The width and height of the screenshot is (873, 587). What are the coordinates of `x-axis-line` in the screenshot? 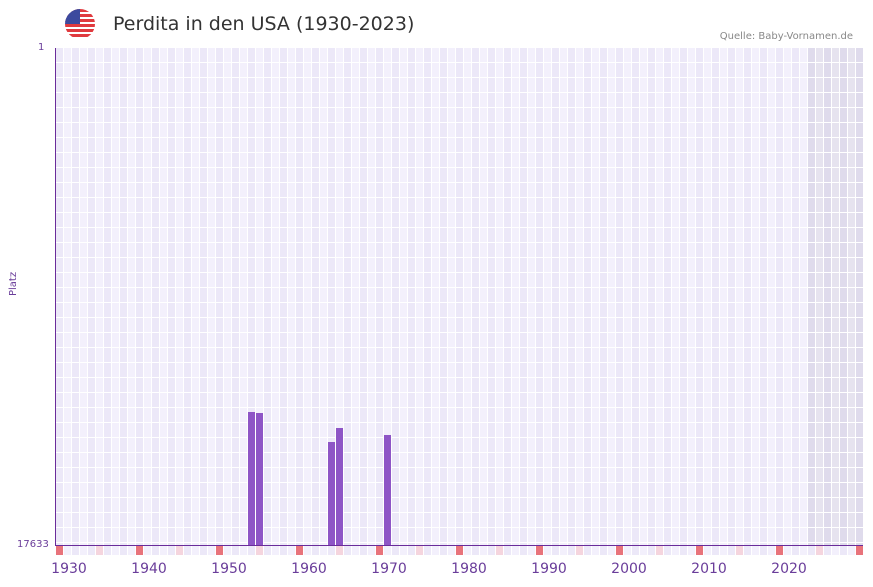 It's located at (459, 545).